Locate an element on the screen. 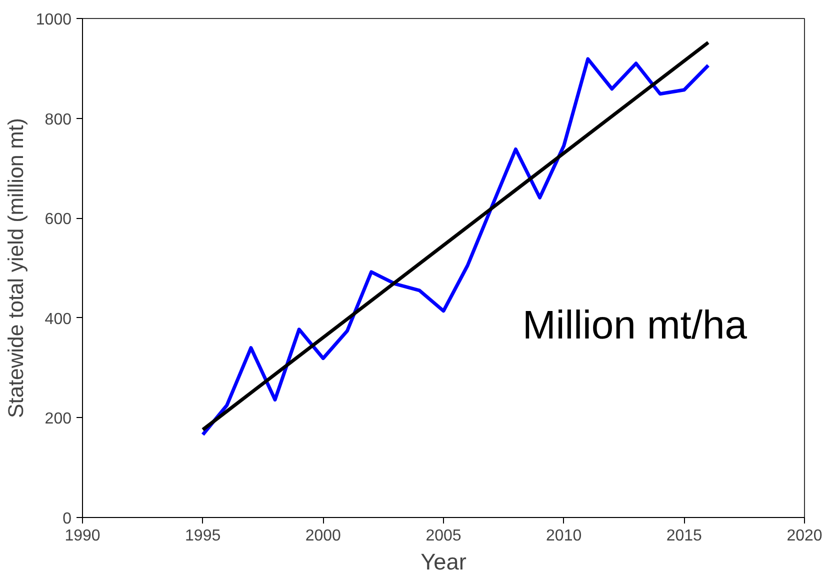 The height and width of the screenshot is (577, 839). y-tick-label: 200 is located at coordinates (58, 419).